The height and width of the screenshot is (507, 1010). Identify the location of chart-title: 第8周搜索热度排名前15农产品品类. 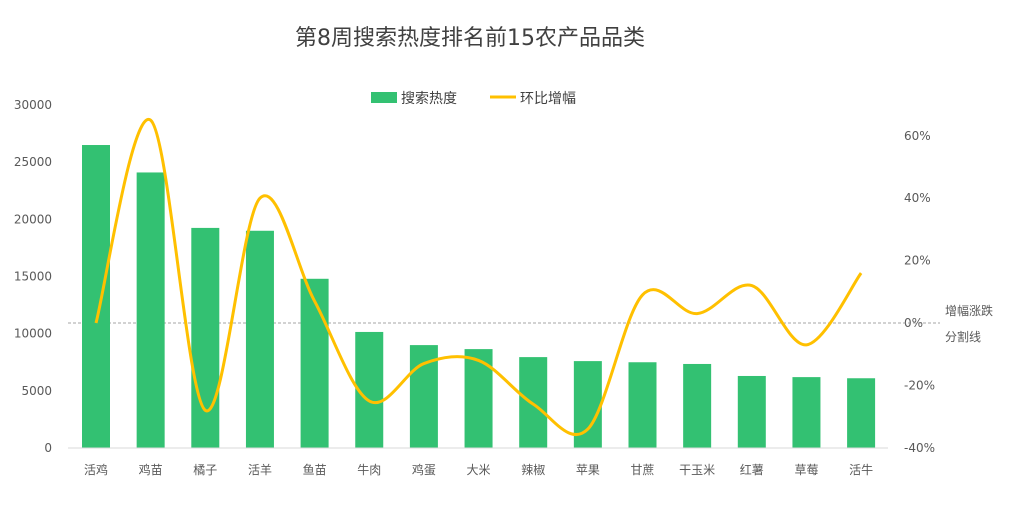
(470, 38).